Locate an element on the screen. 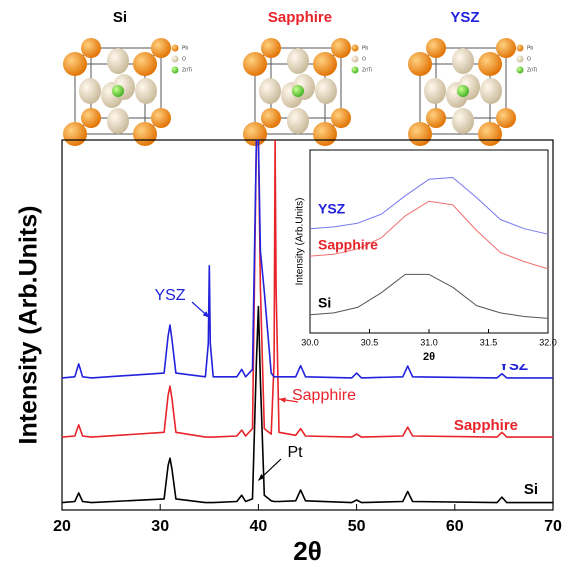 The width and height of the screenshot is (566, 573). x-tick-label: 40 is located at coordinates (259, 526).